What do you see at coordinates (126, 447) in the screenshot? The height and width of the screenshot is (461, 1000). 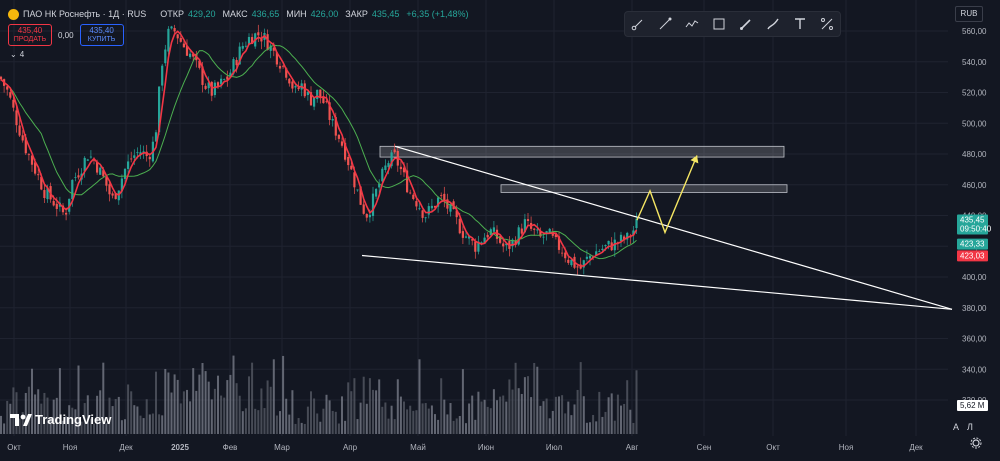 I see `x-tick-label: Дек` at bounding box center [126, 447].